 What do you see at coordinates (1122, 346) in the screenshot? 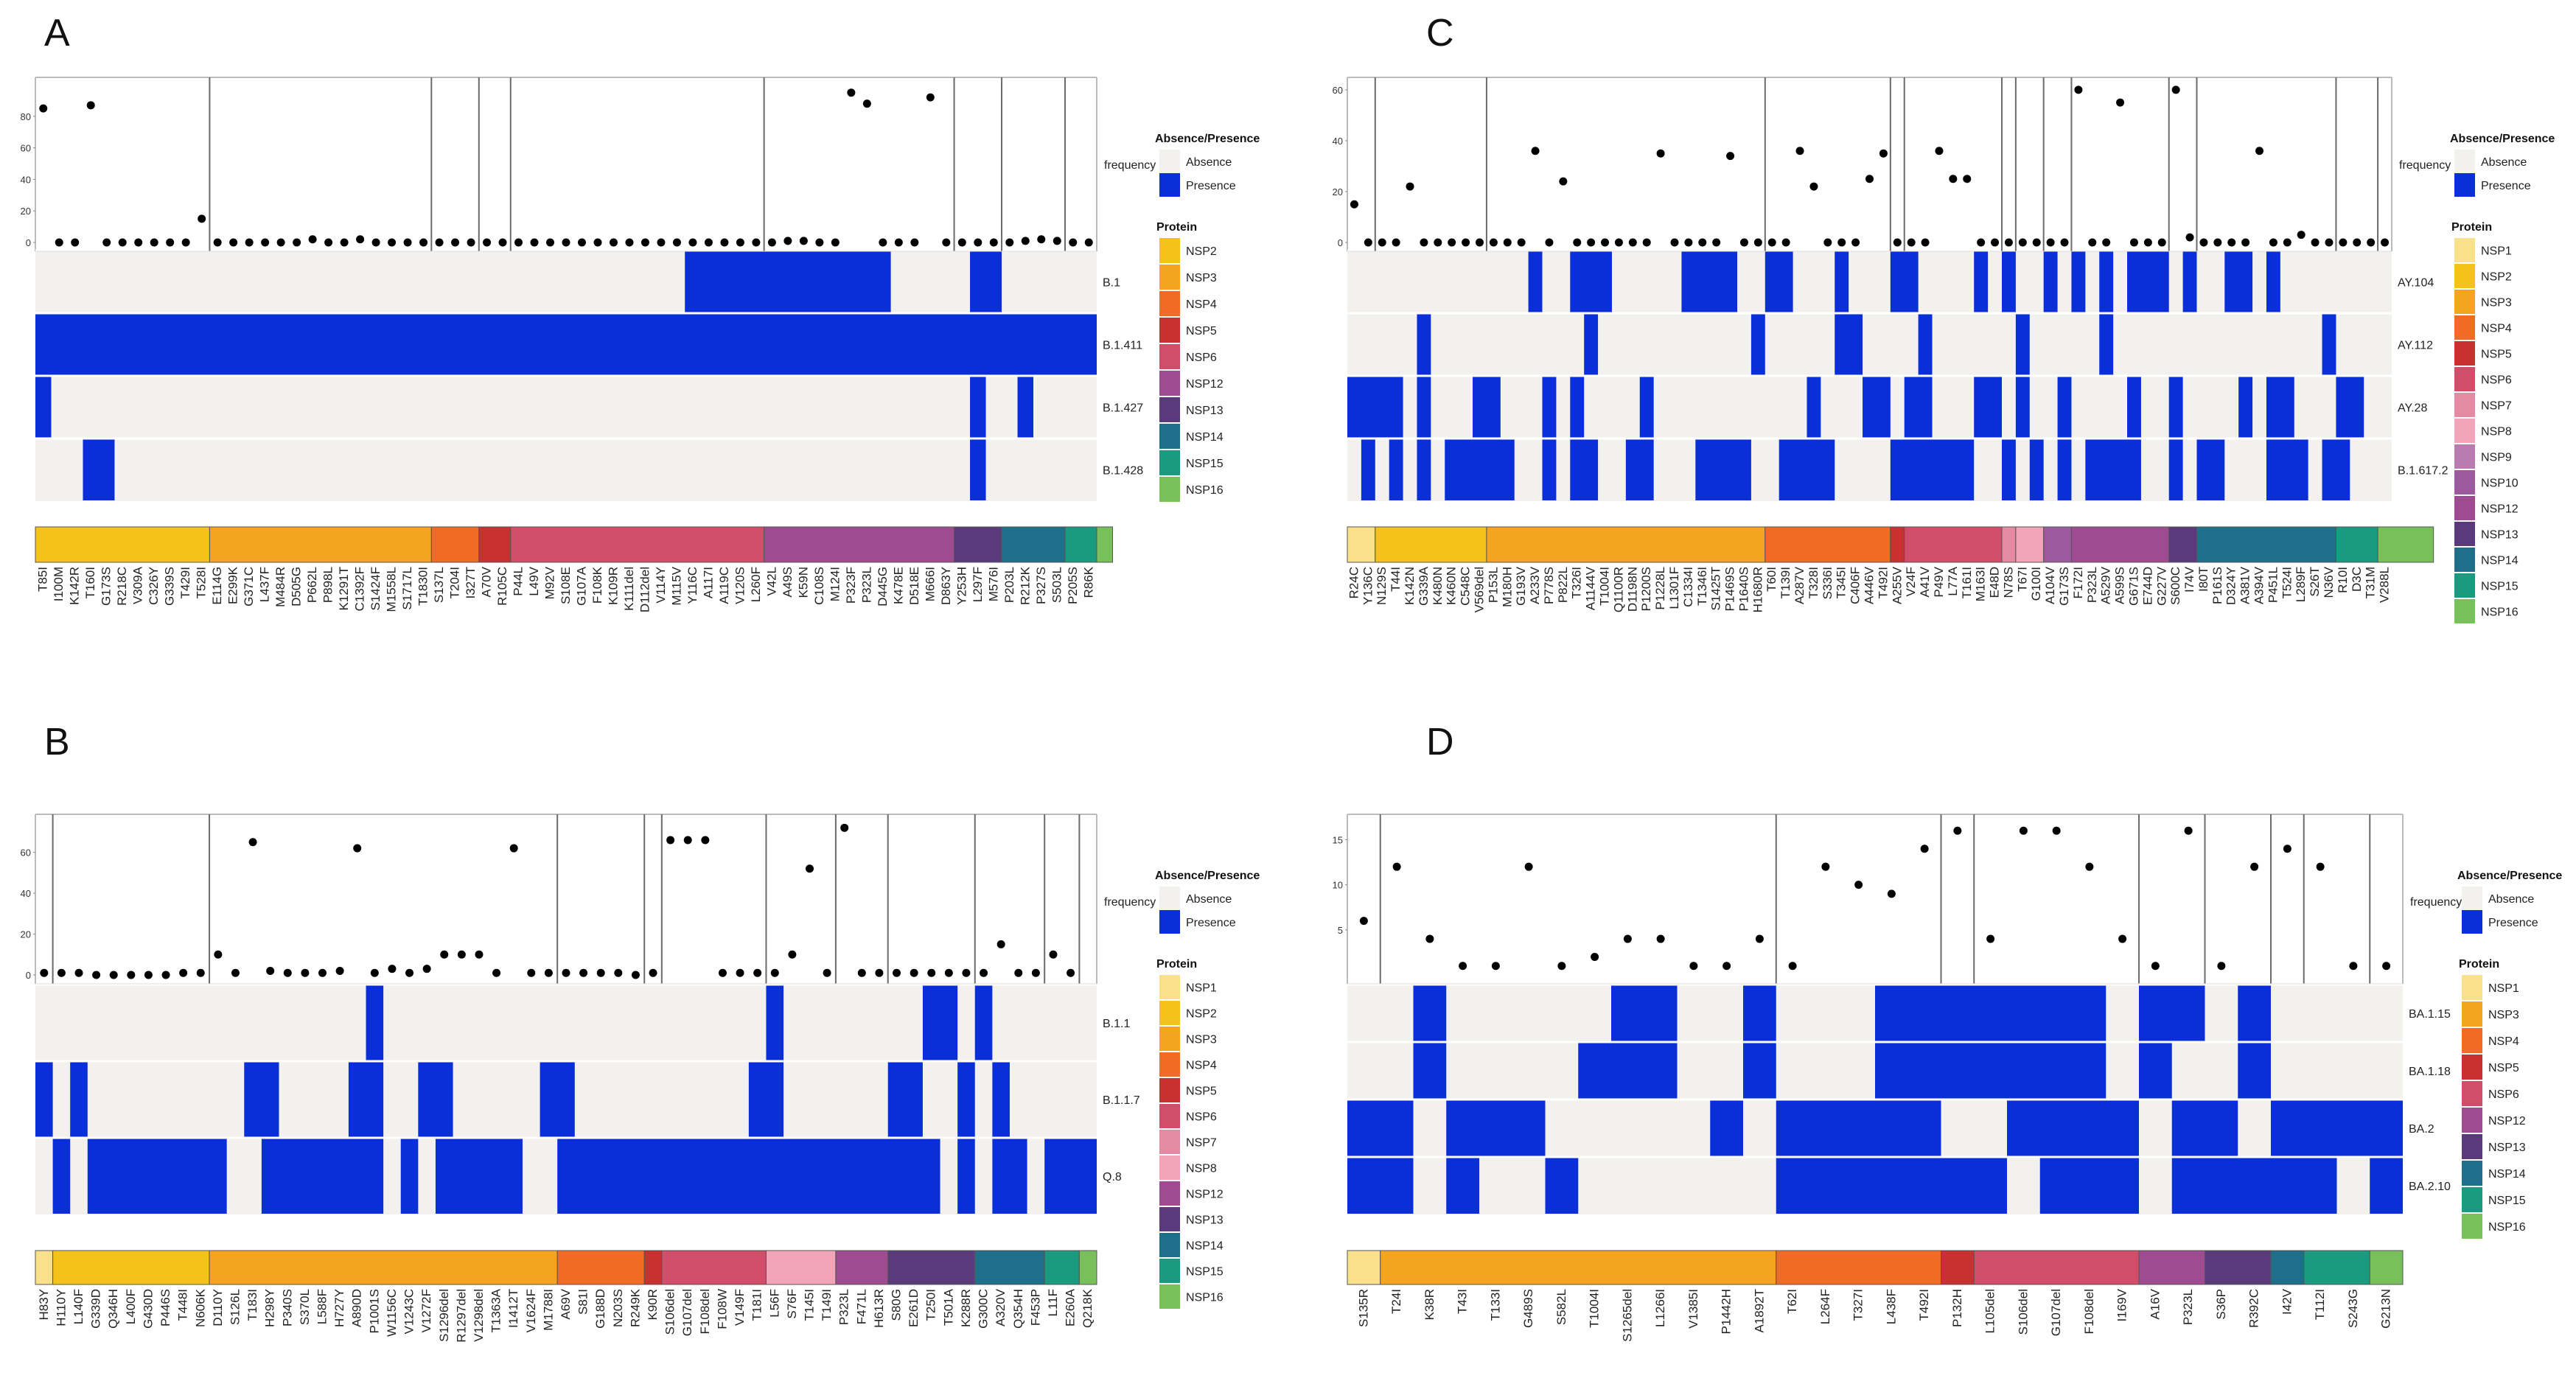
I see `lineage-label: B.1.411` at bounding box center [1122, 346].